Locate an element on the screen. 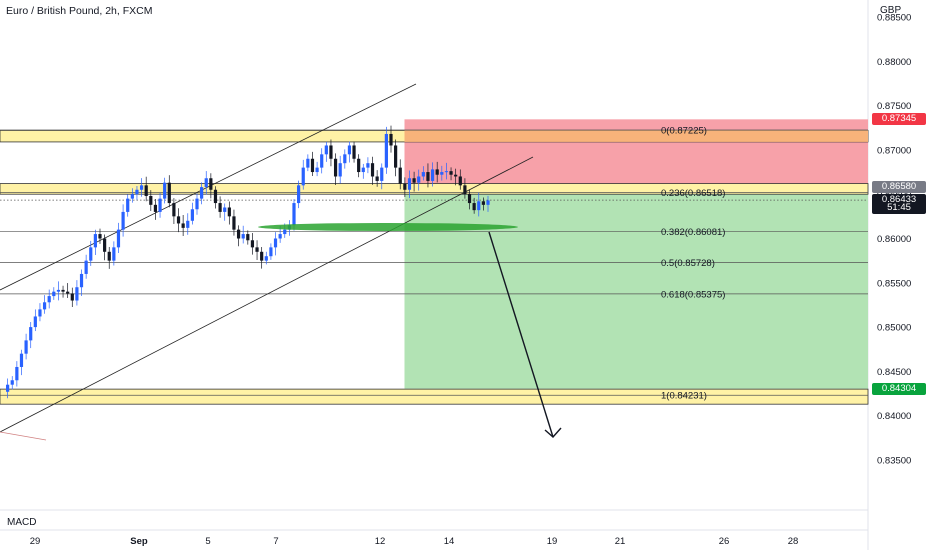 This screenshot has height=550, width=932. fib-label-4: 0.618(0.85375) is located at coordinates (693, 294).